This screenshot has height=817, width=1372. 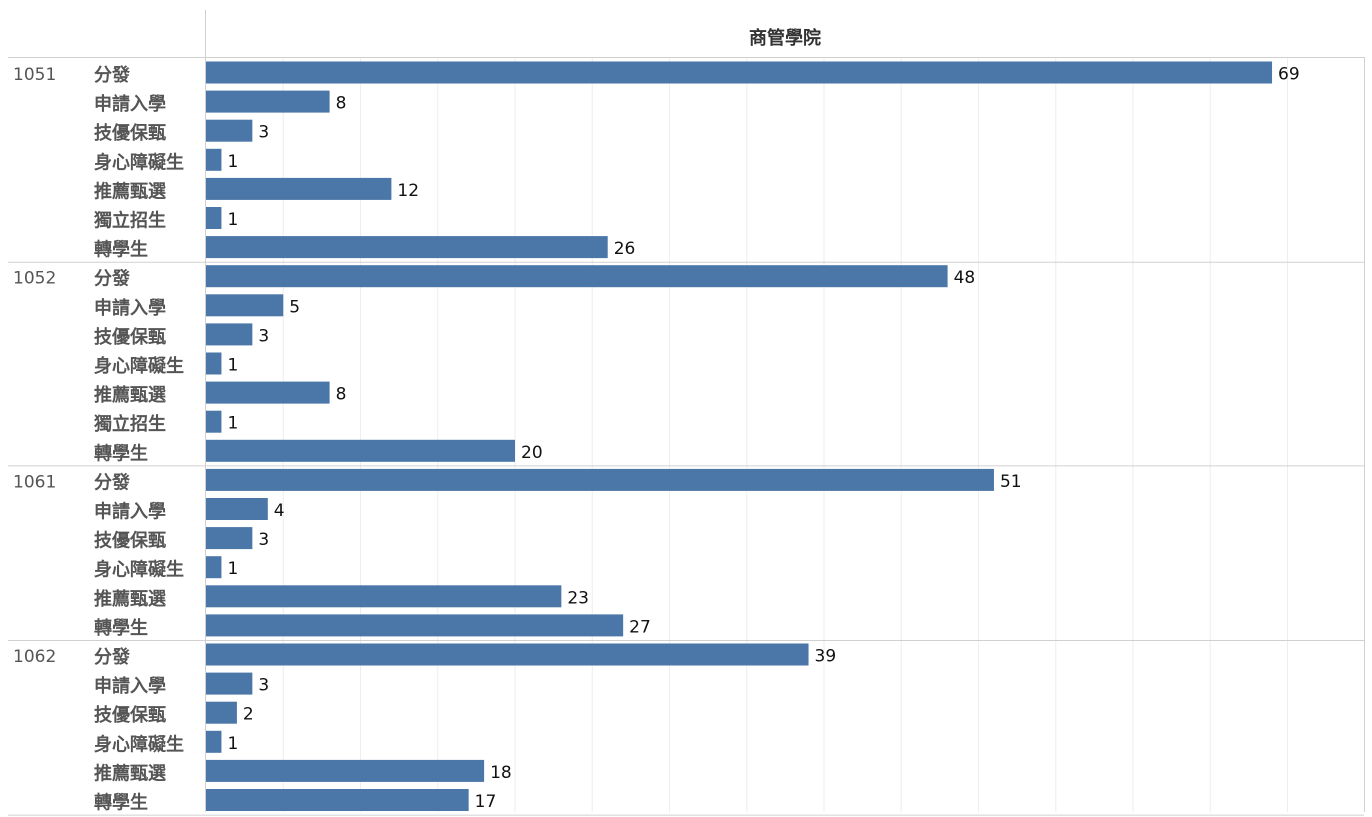 What do you see at coordinates (408, 191) in the screenshot?
I see `value-label: 12` at bounding box center [408, 191].